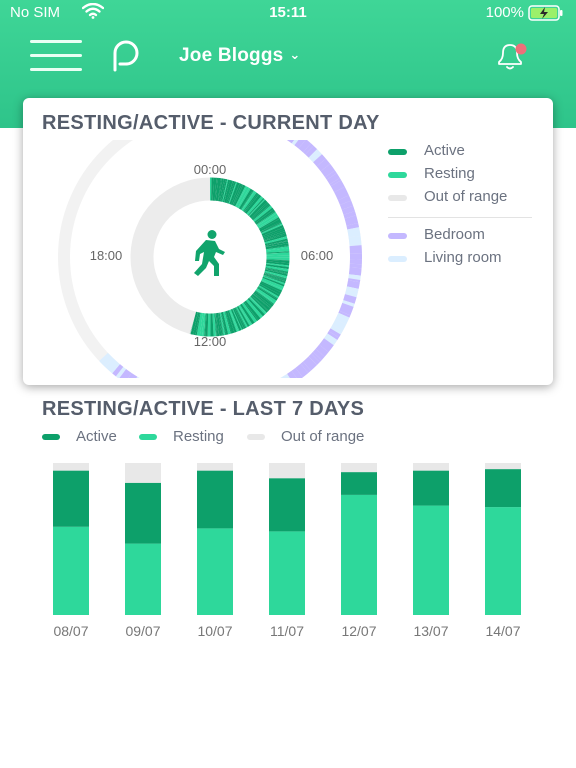  I want to click on legend-label-active: Active, so click(444, 150).